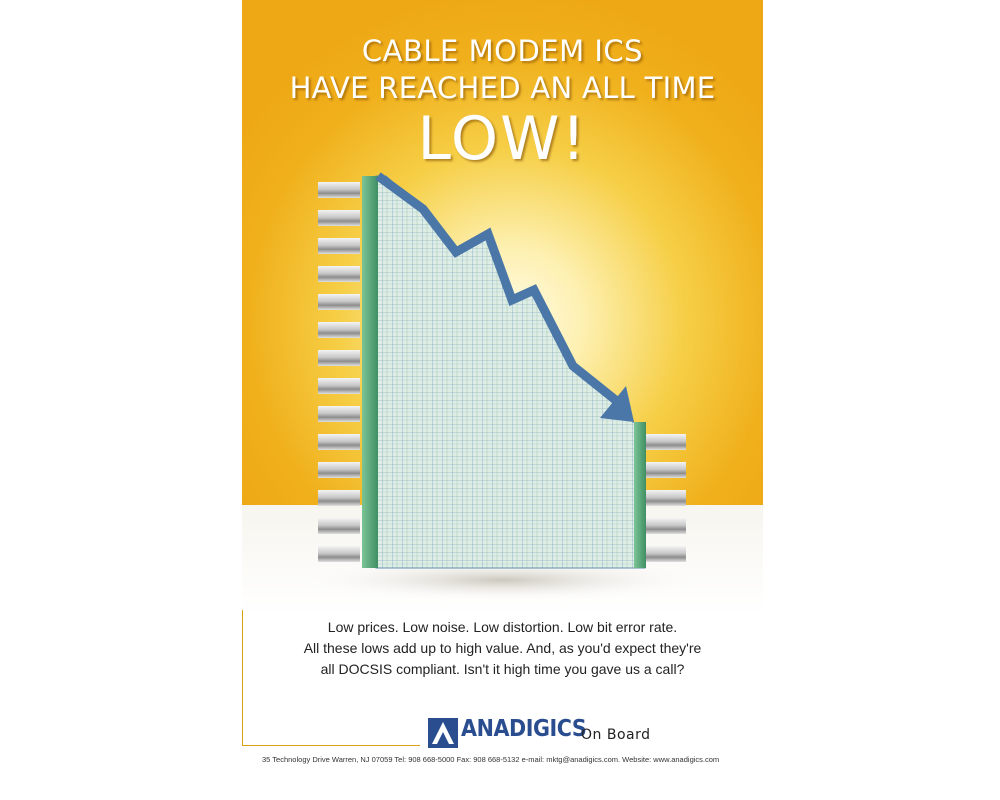  I want to click on chip-shadow, so click(502, 580).